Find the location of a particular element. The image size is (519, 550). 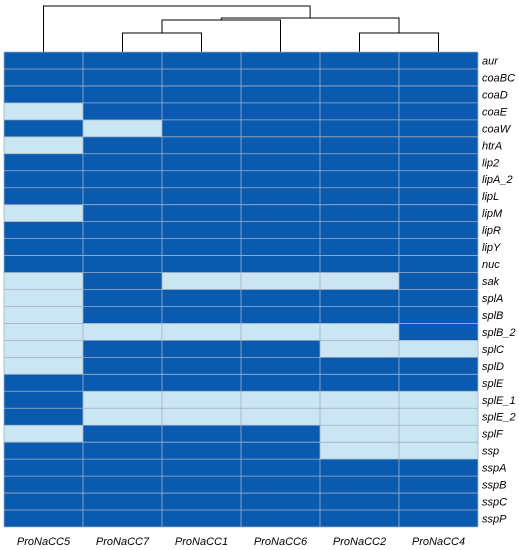

row-label-lip2: lip2 is located at coordinates (490, 163).